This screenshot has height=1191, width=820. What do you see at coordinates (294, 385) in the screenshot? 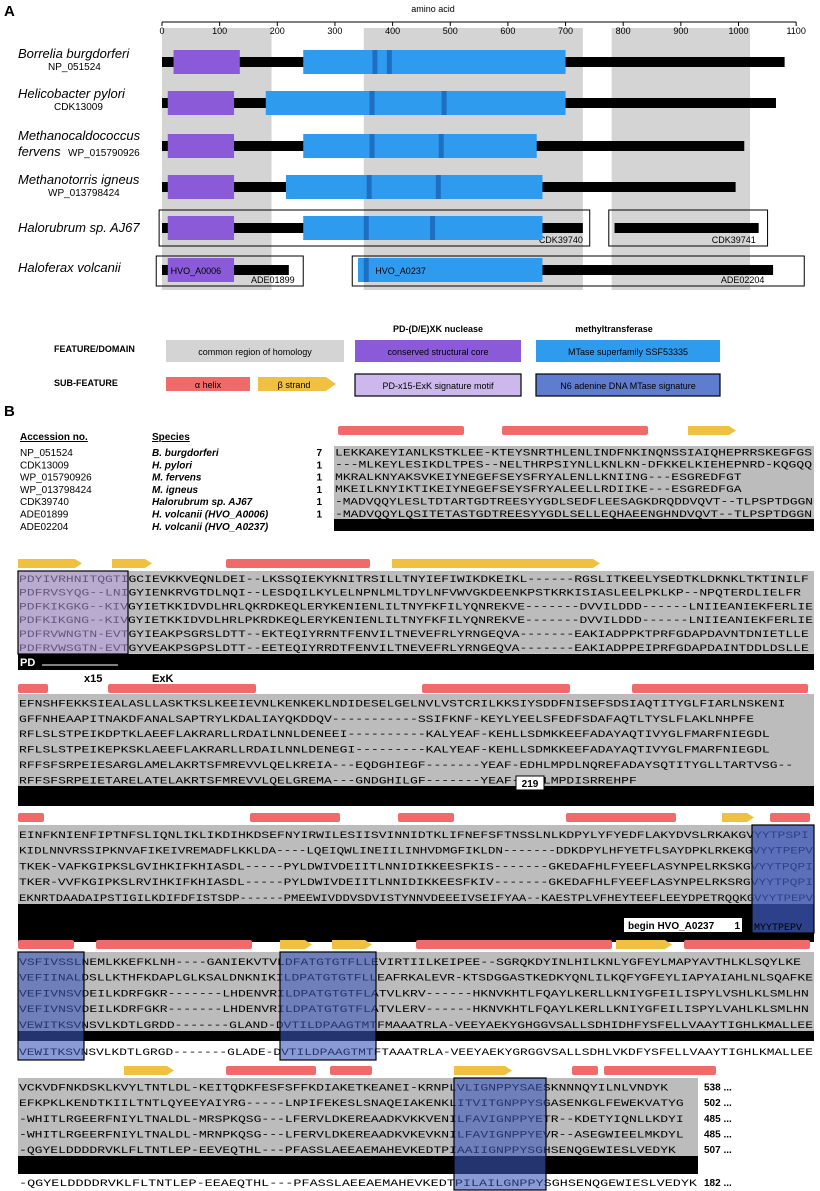
I see `legend-text-strand: β strand` at bounding box center [294, 385].